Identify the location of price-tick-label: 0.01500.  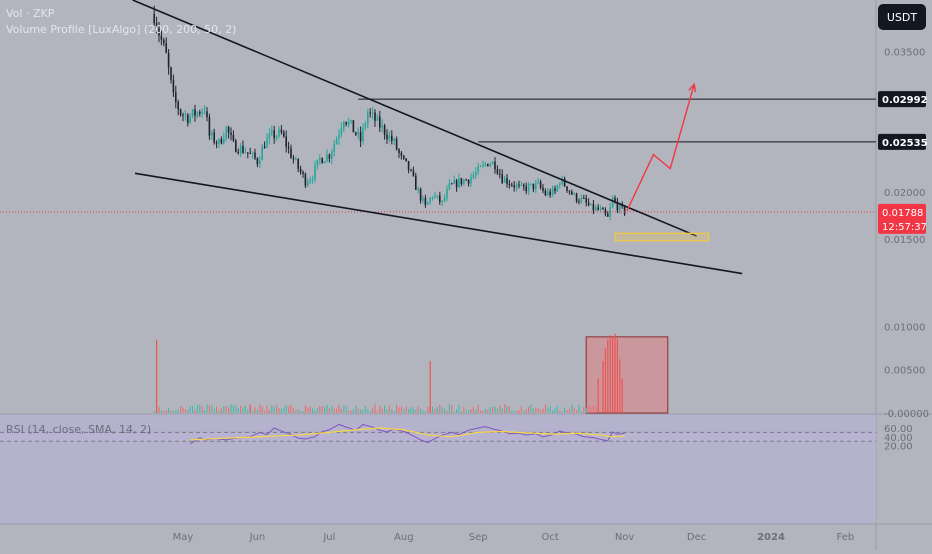
(904, 240).